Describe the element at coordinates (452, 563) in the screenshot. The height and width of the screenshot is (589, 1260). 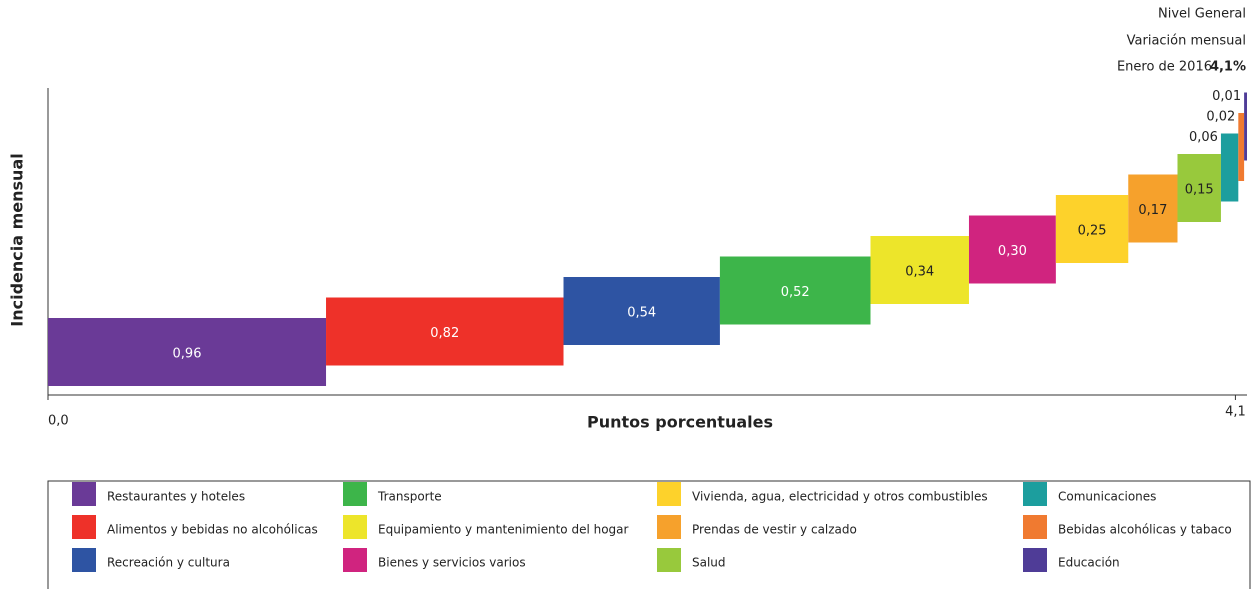
I see `legend-label: Bienes y servicios varios` at that location.